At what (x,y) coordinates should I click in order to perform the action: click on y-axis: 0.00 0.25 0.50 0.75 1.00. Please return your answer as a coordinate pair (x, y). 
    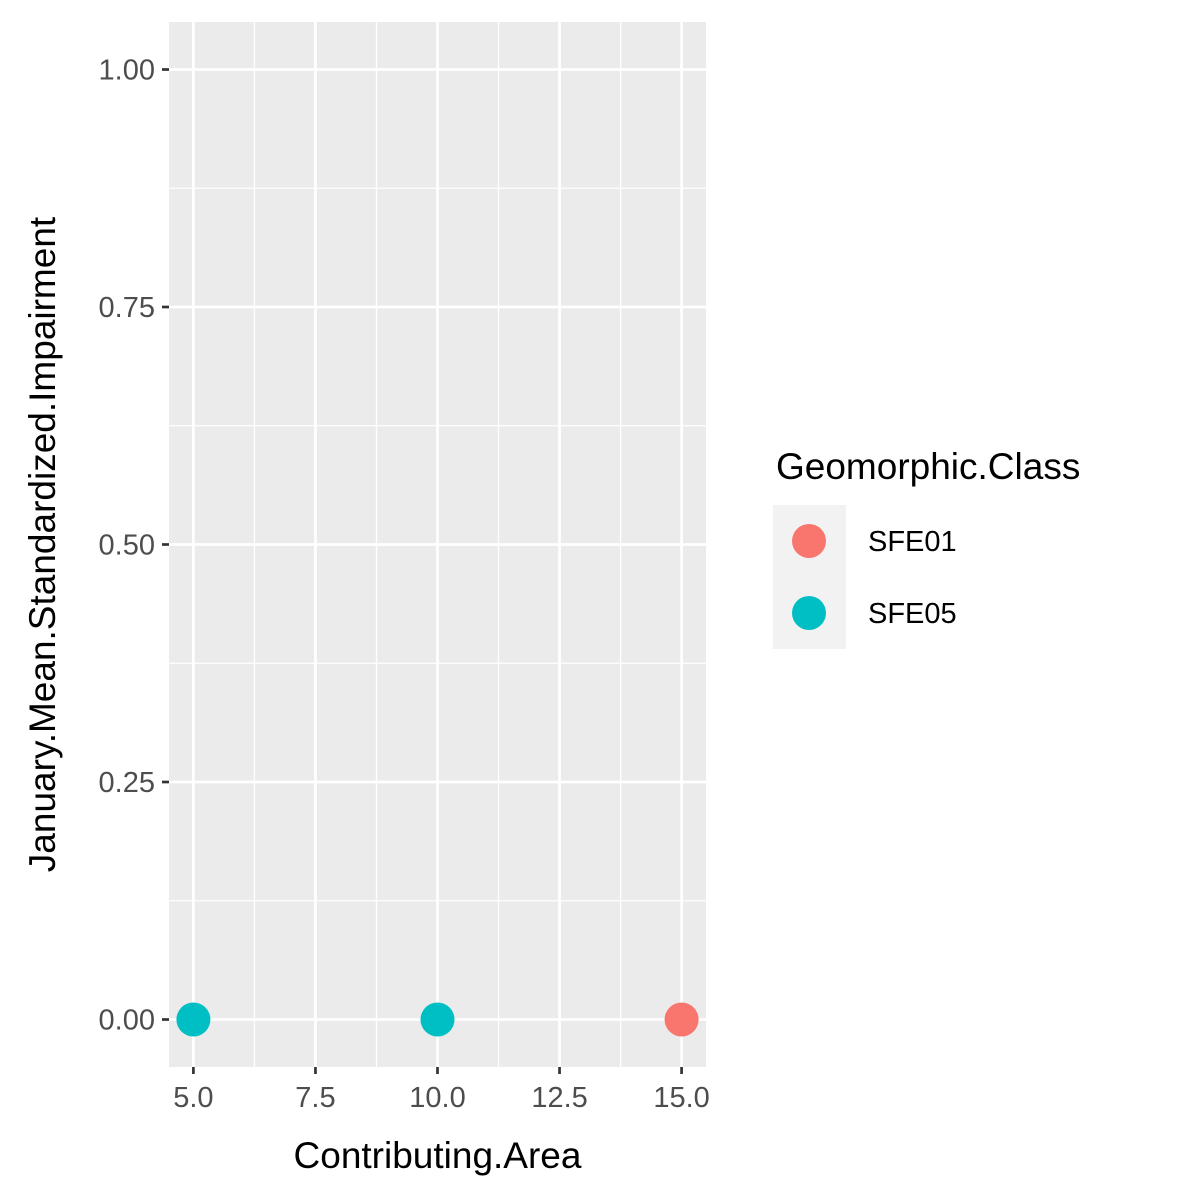
    Looking at the image, I should click on (134, 546).